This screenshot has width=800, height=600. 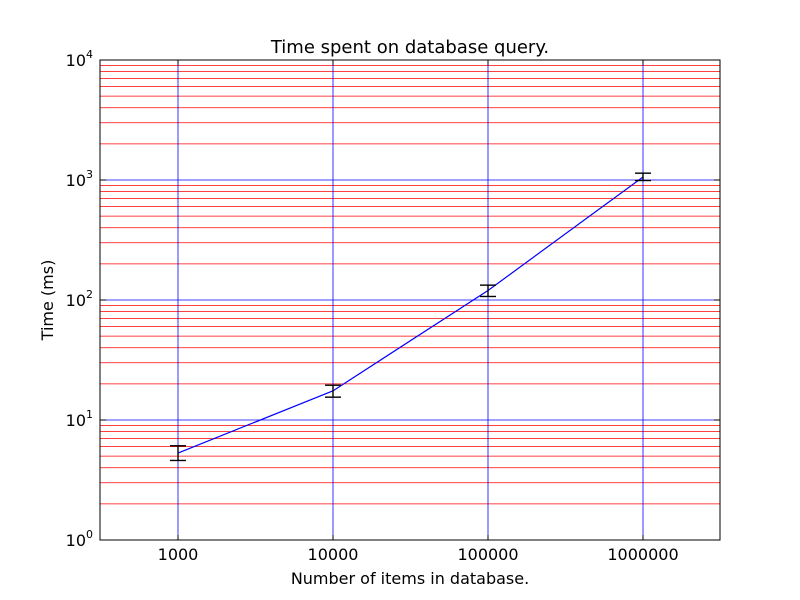 What do you see at coordinates (178, 554) in the screenshot?
I see `x-tick-label: 1000` at bounding box center [178, 554].